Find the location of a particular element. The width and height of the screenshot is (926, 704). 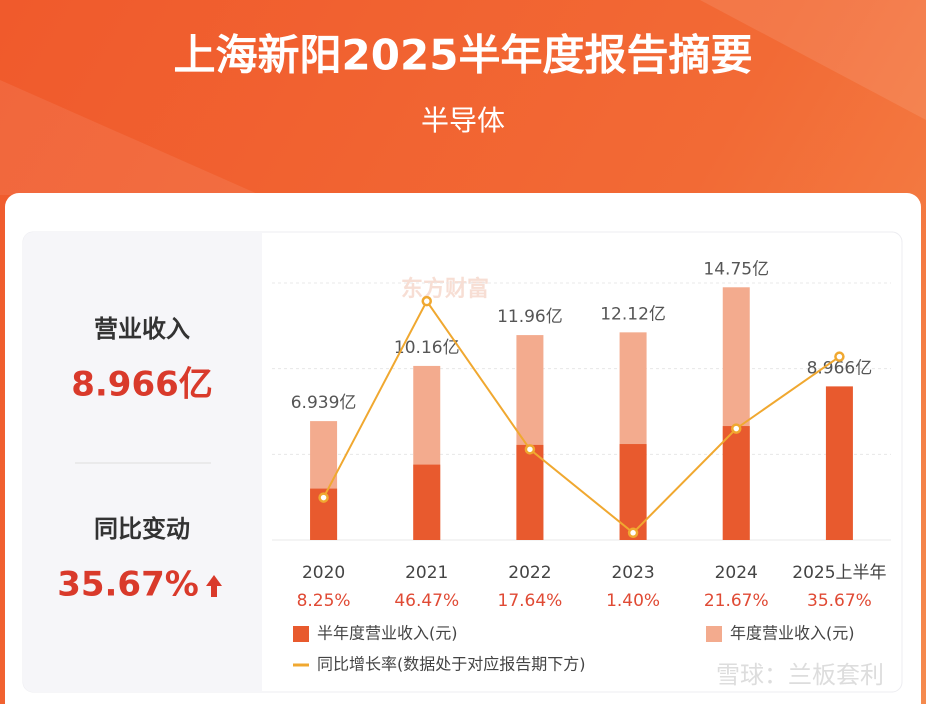

growth-label: 1.40% is located at coordinates (633, 601).